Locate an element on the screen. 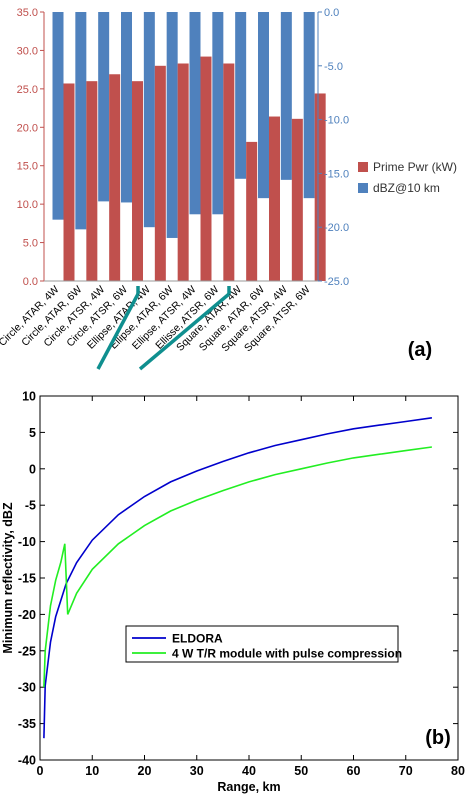 The height and width of the screenshot is (795, 474). y-tick-label: 0 is located at coordinates (32, 469).